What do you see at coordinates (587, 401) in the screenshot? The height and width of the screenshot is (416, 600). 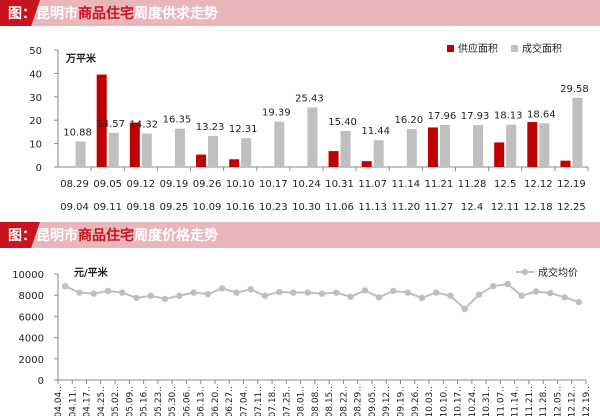 I see `x-tick-label: 12.19..` at bounding box center [587, 401].